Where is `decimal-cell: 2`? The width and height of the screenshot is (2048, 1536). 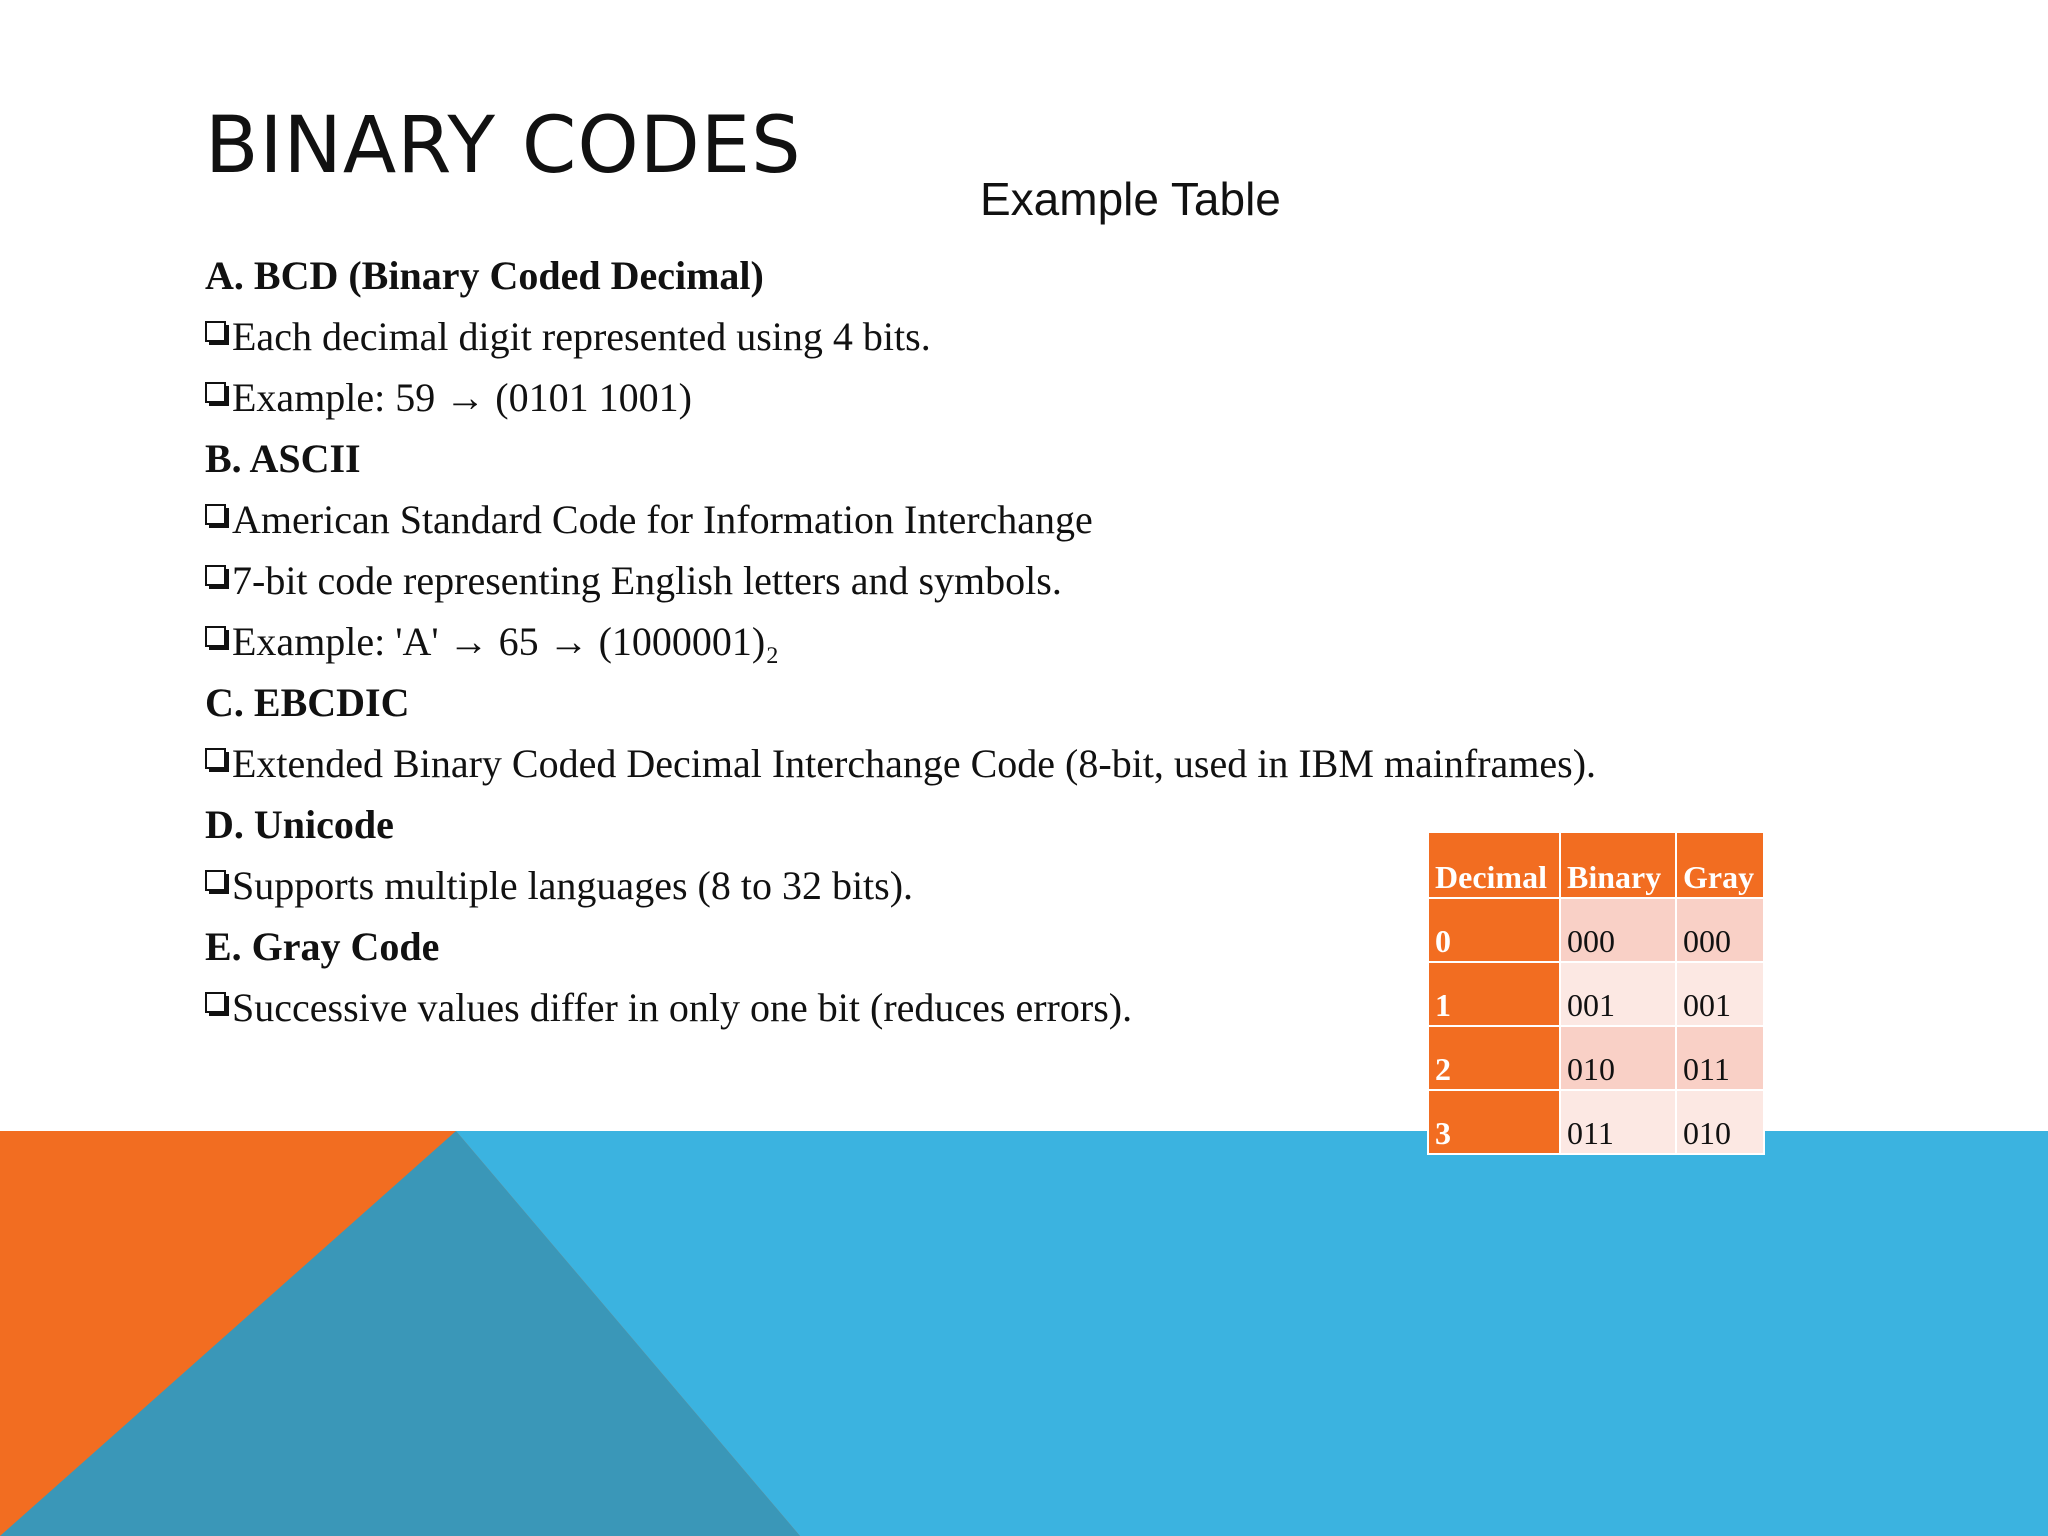 decimal-cell: 2 is located at coordinates (1494, 1058).